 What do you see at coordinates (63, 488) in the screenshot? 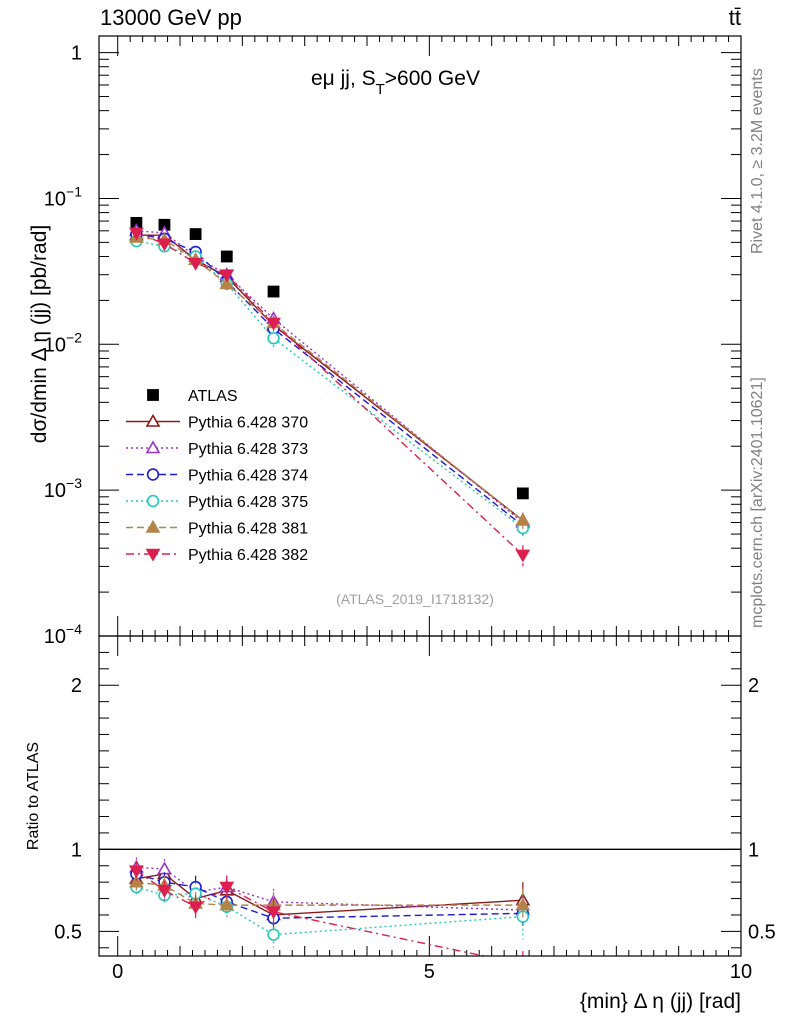
I see `main-y-tick-label: 10⁻³` at bounding box center [63, 488].